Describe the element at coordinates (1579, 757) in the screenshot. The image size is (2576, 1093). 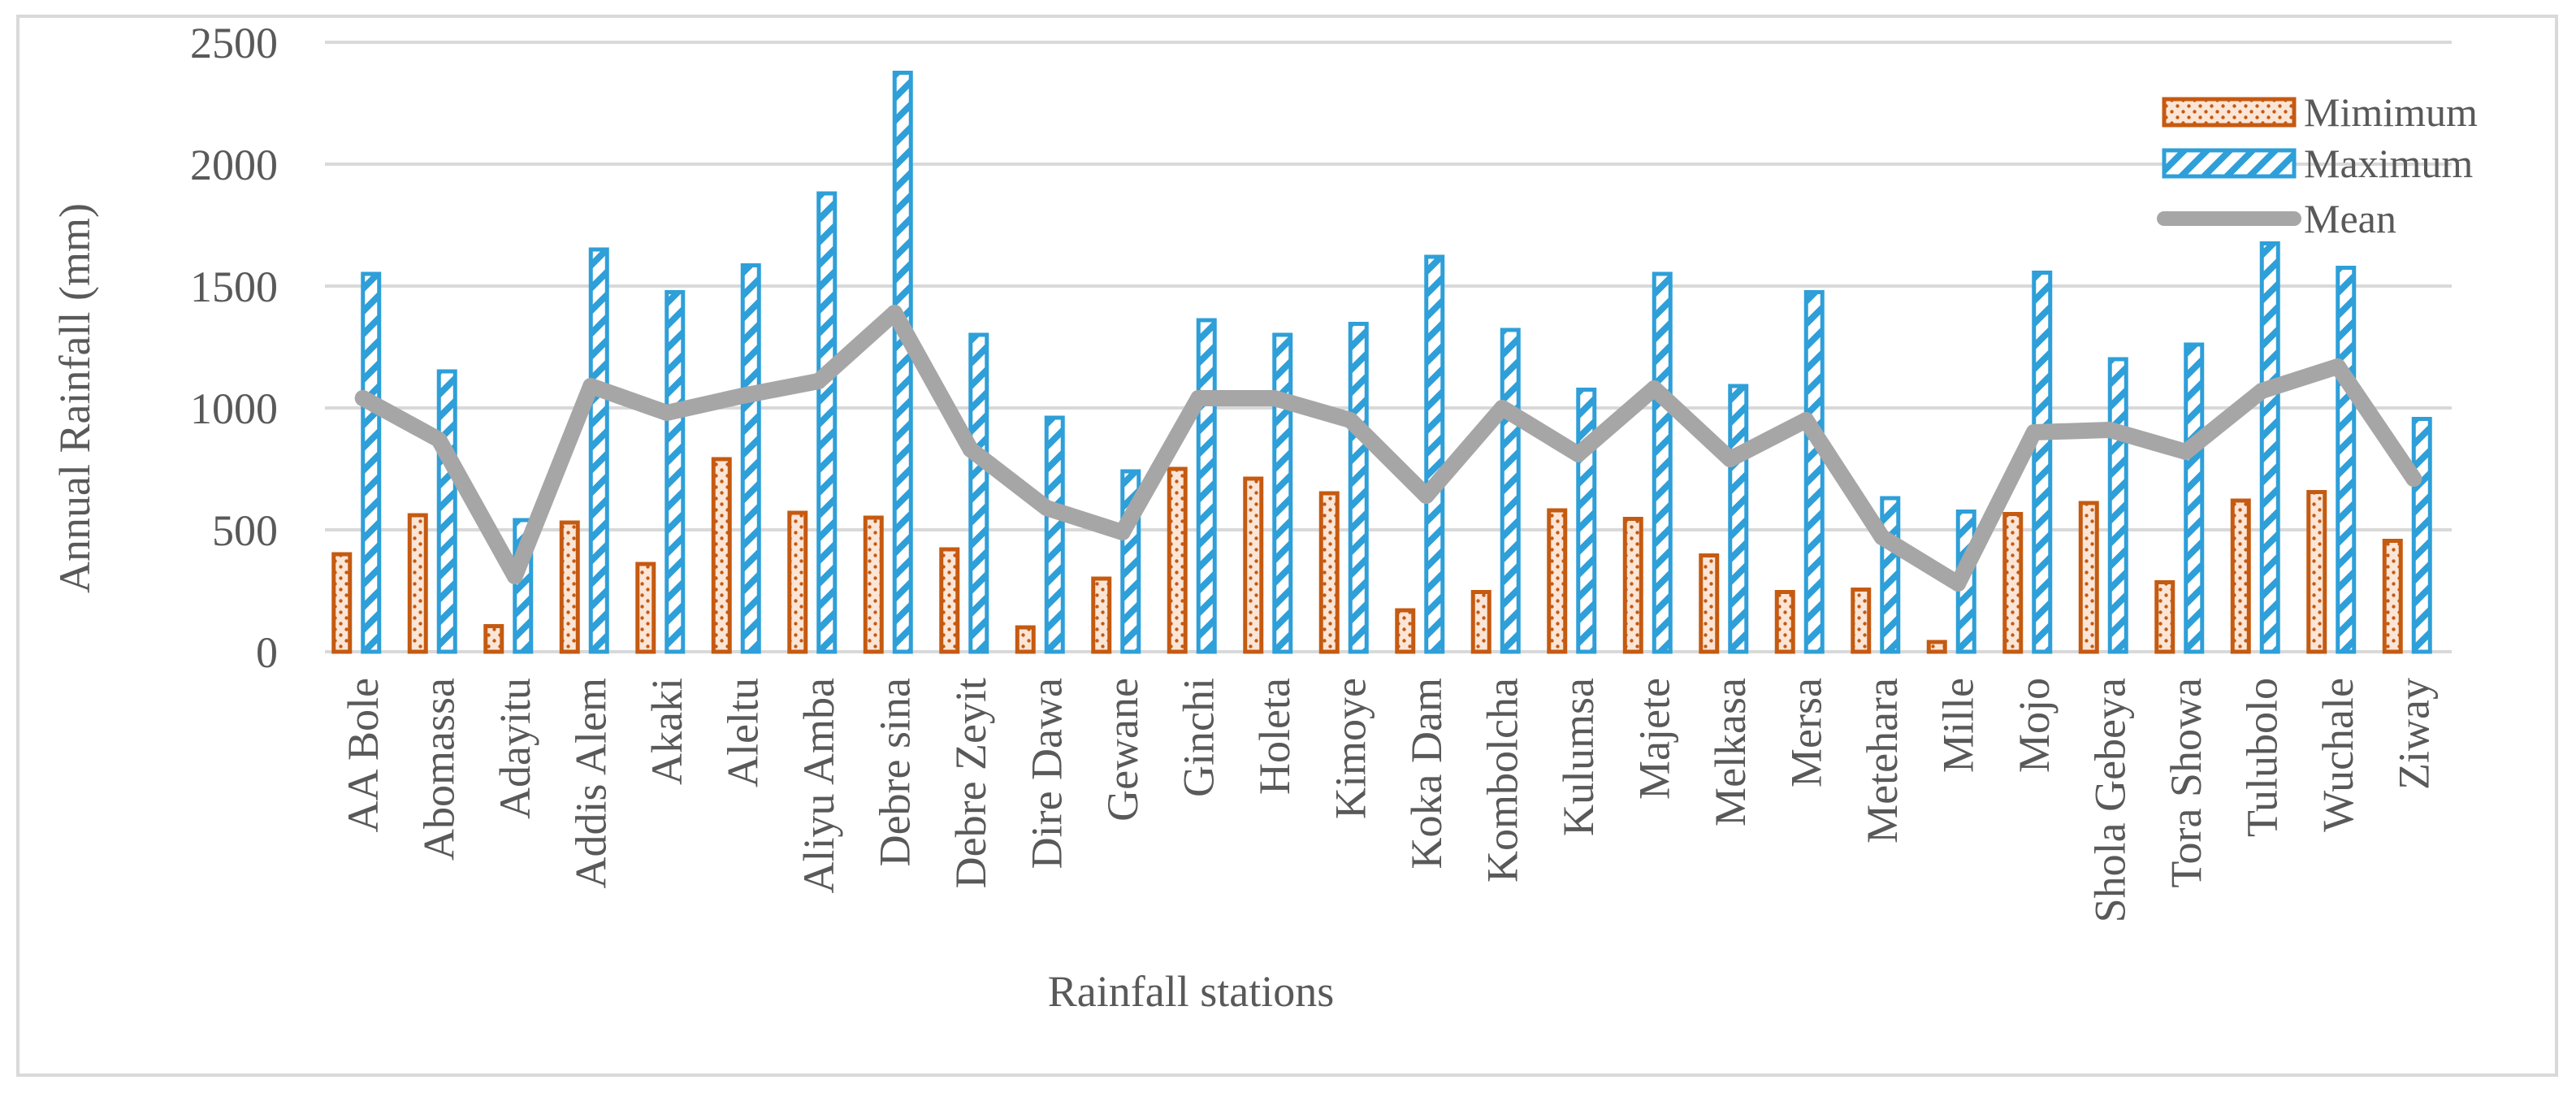
I see `x-tick-label: Kulumsa` at that location.